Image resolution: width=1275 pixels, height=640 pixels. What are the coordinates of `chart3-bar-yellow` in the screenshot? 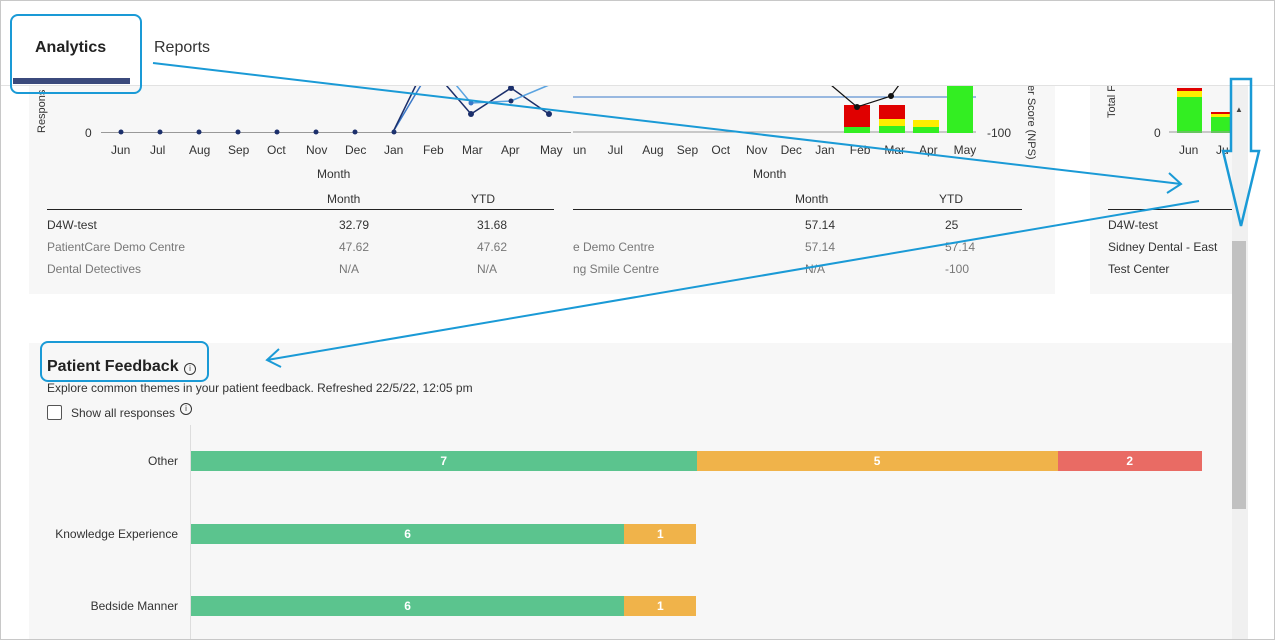 It's located at (1189, 94).